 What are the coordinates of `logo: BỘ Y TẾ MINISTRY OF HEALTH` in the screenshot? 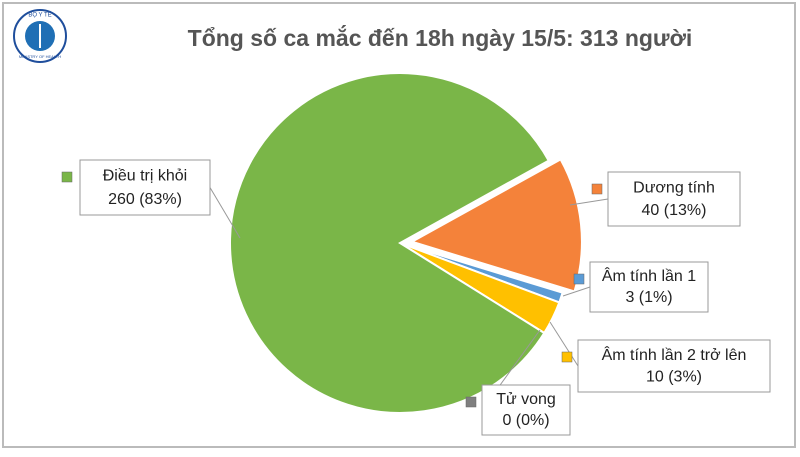 It's located at (40, 36).